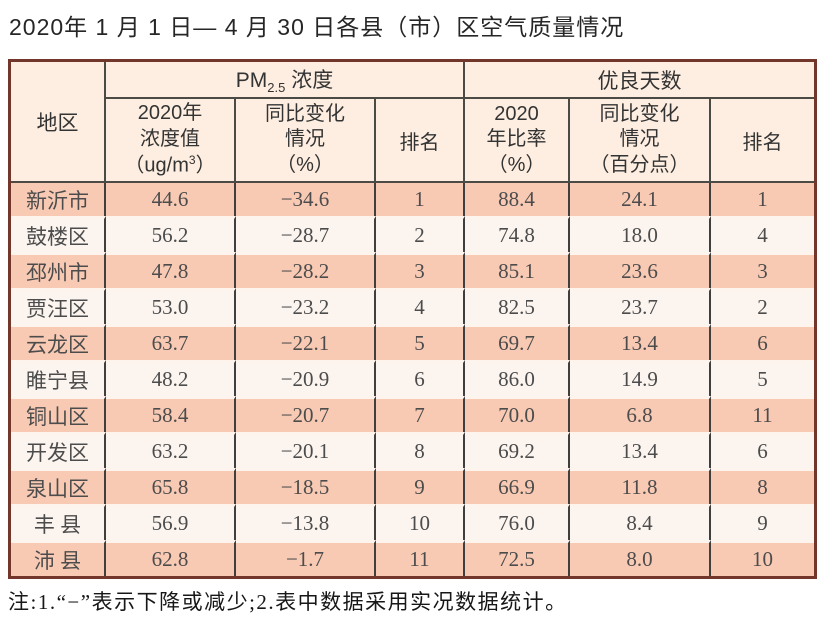 Image resolution: width=825 pixels, height=620 pixels. I want to click on pm25-change-column-header: 同比变化 情况 （%）, so click(306, 141).